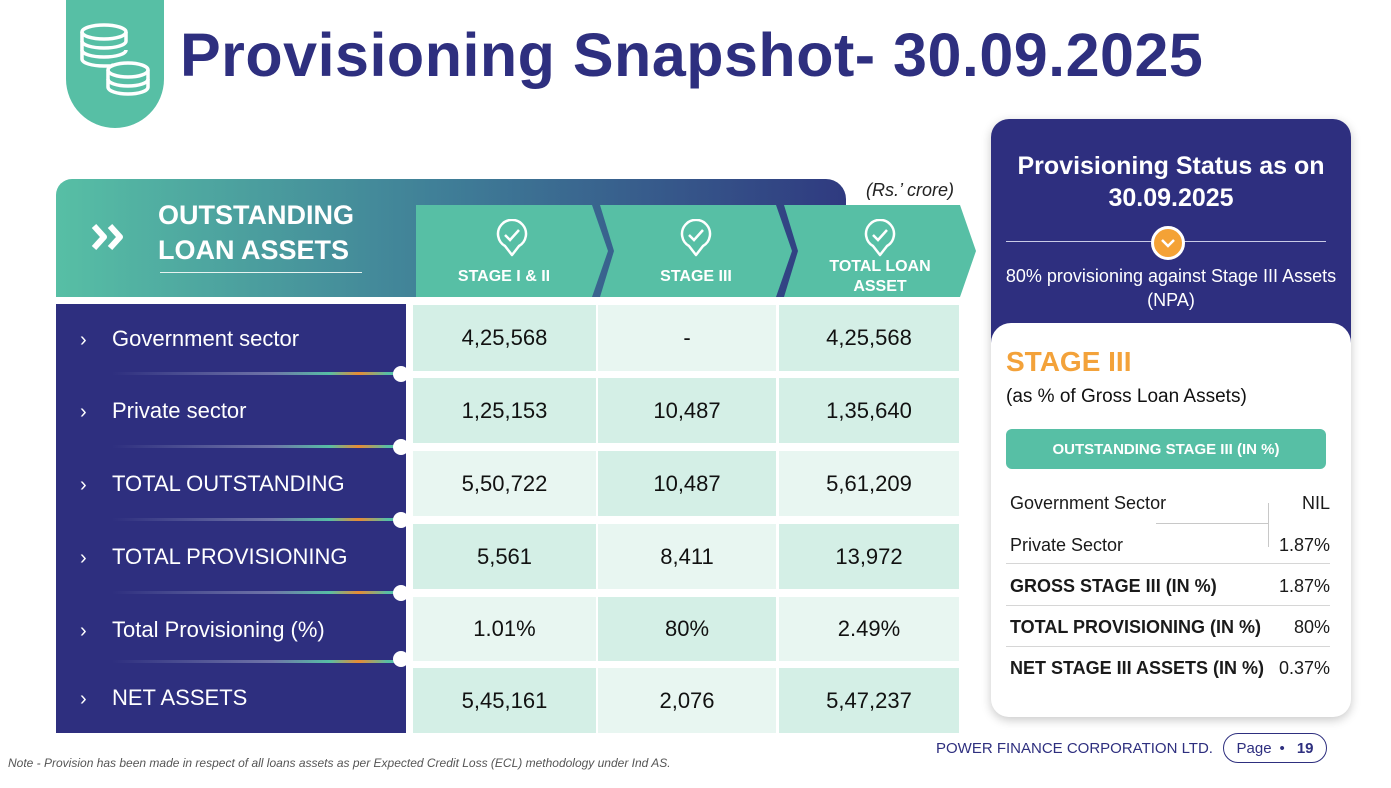 The width and height of the screenshot is (1391, 788). Describe the element at coordinates (1254, 748) in the screenshot. I see `page-label: Page` at that location.